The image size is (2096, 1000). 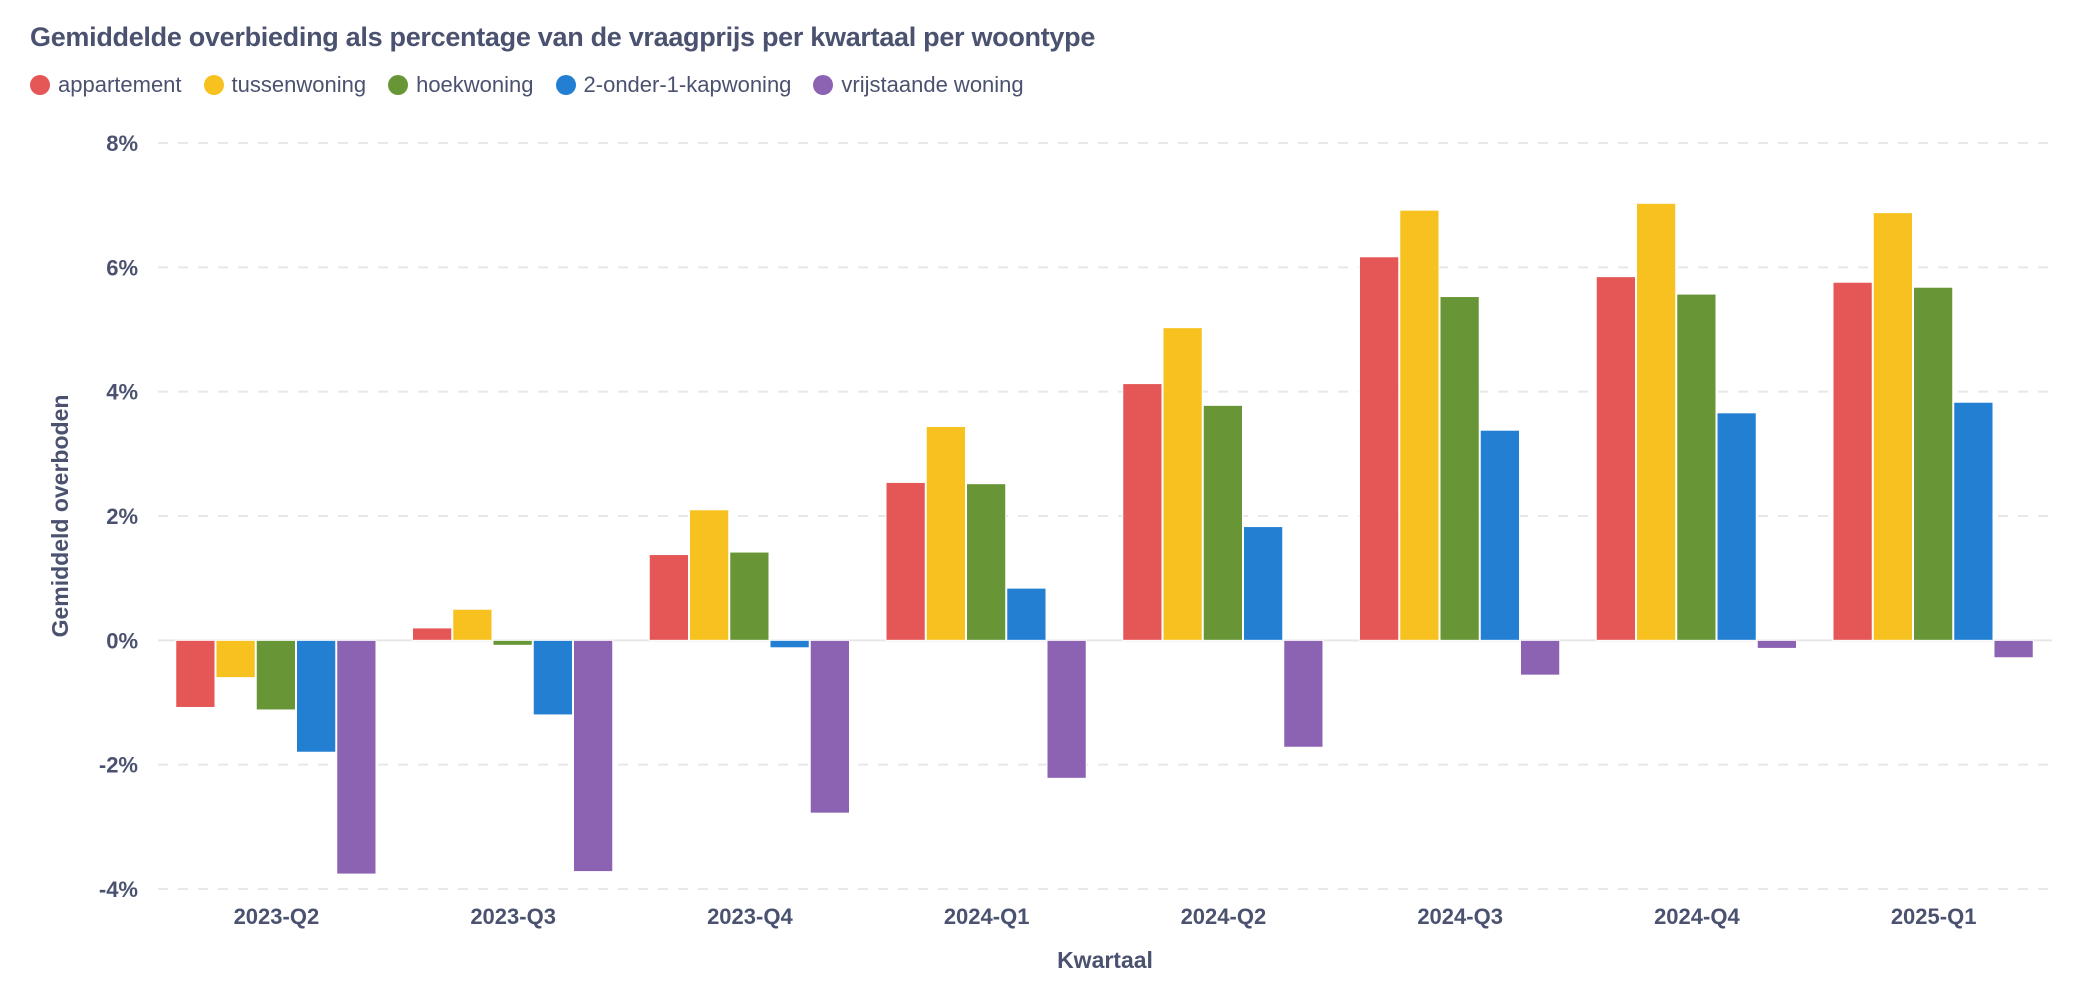 I want to click on bar-tussenwoning-2024-Q2, so click(x=1182, y=484).